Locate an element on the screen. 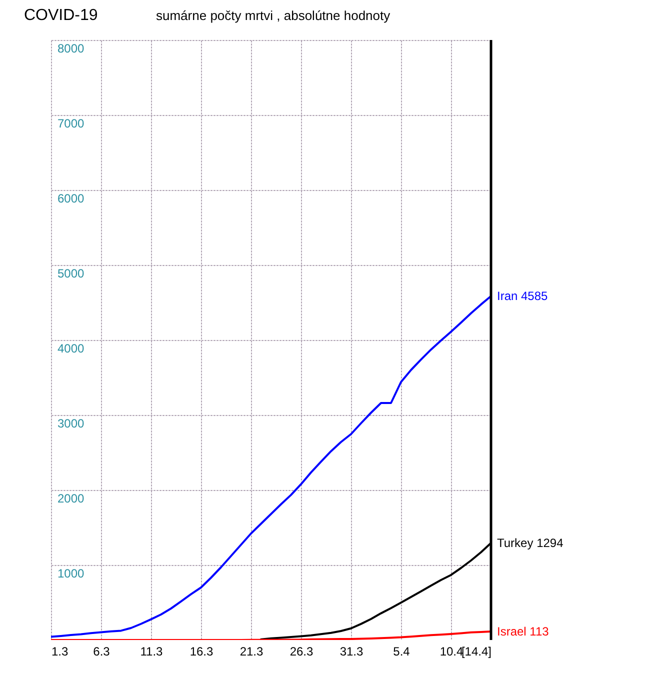 The width and height of the screenshot is (650, 680). y-tick-label: 1000 is located at coordinates (71, 573).